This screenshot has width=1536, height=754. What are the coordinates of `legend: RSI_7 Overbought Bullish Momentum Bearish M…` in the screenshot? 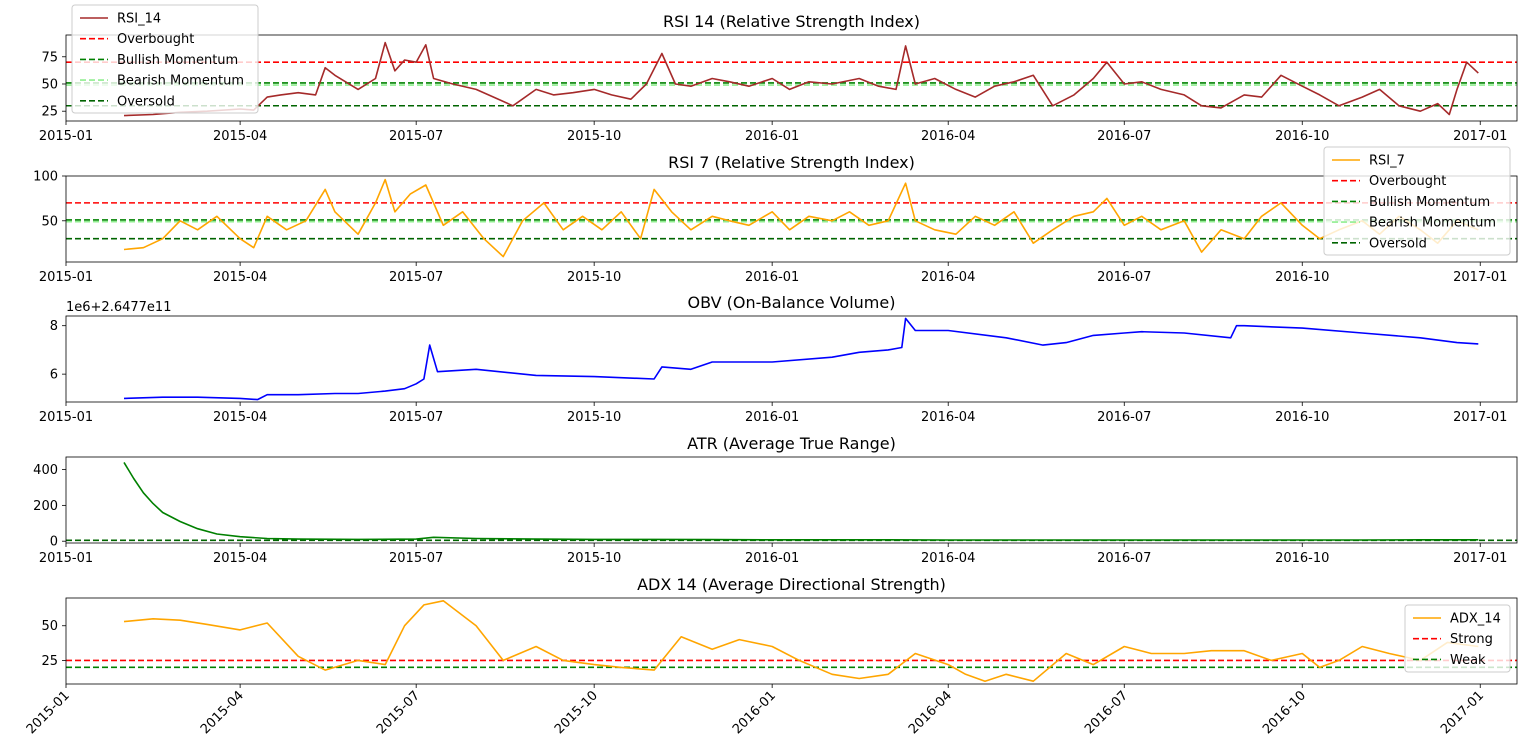 It's located at (1417, 201).